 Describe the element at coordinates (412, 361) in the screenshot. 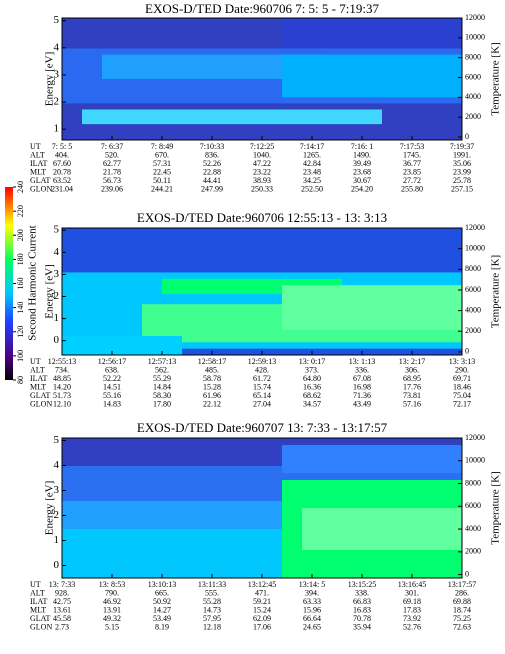

I see `row-value: 13: 2:17` at that location.